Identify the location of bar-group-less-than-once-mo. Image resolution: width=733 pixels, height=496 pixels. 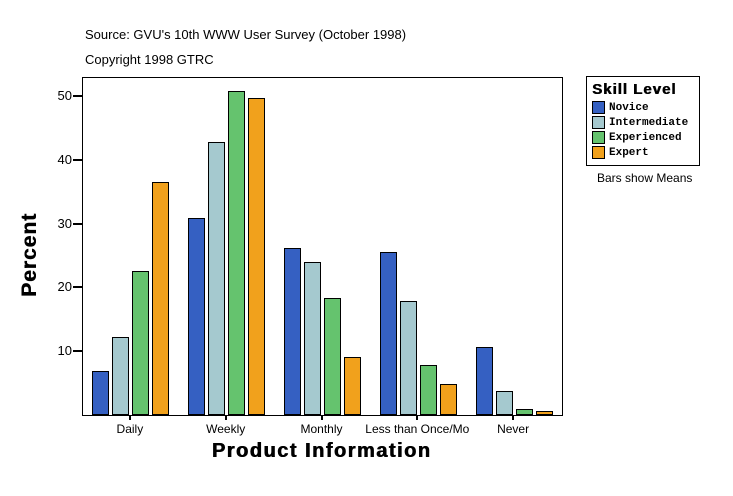
(418, 246).